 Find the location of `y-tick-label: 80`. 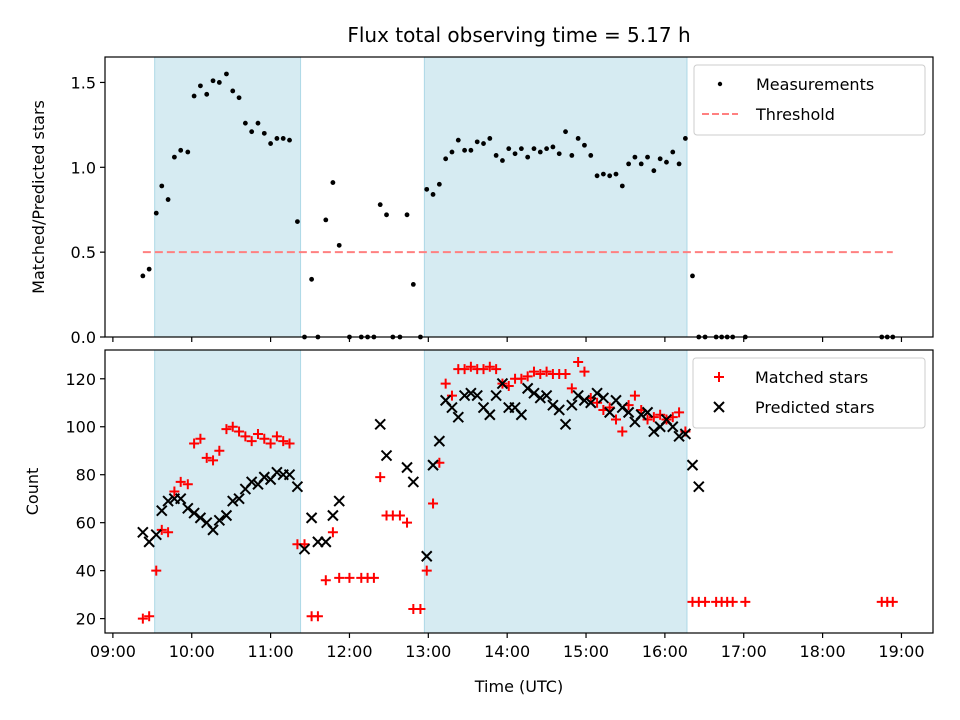

y-tick-label: 80 is located at coordinates (86, 475).